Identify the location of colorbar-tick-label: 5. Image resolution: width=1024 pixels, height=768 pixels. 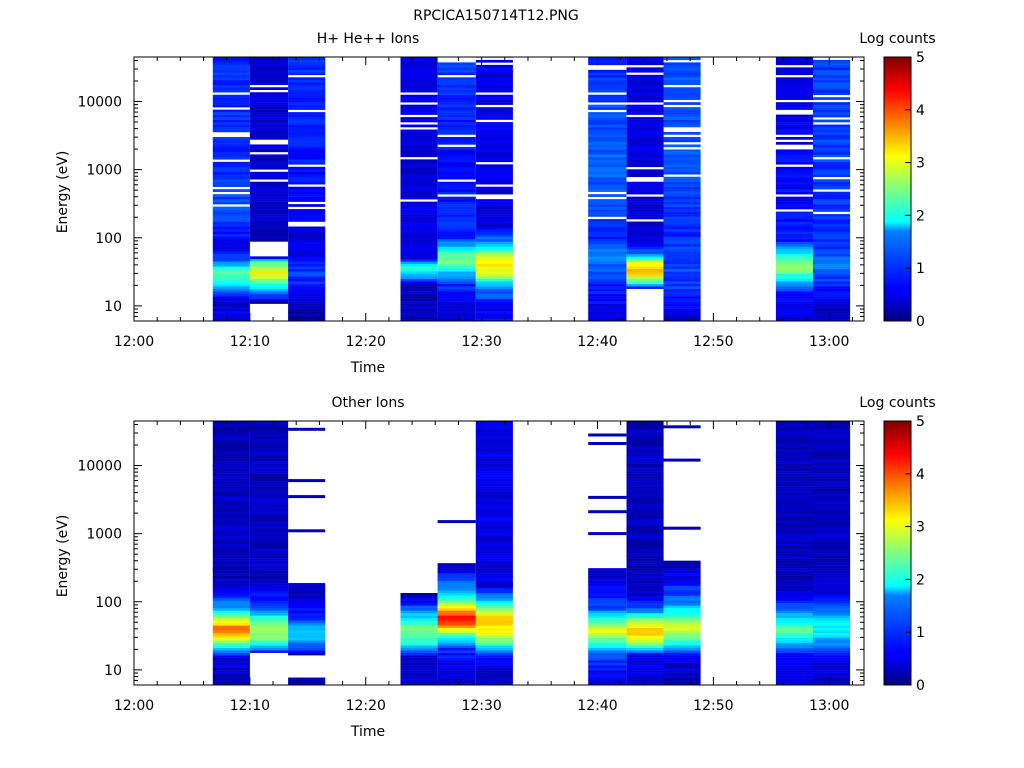
(920, 58).